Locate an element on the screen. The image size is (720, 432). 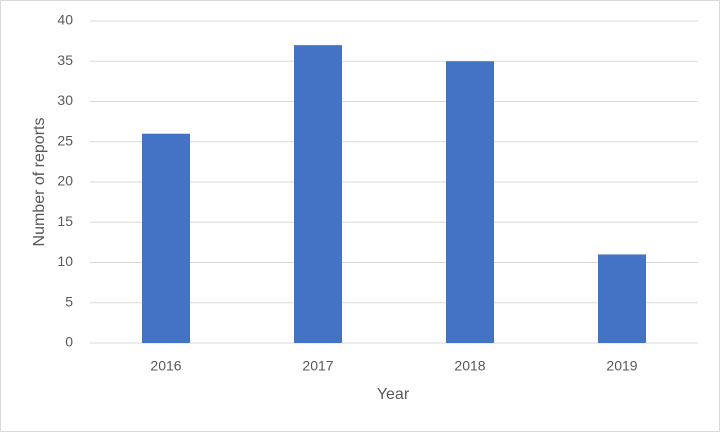
y-tick-label: 15 is located at coordinates (65, 221).